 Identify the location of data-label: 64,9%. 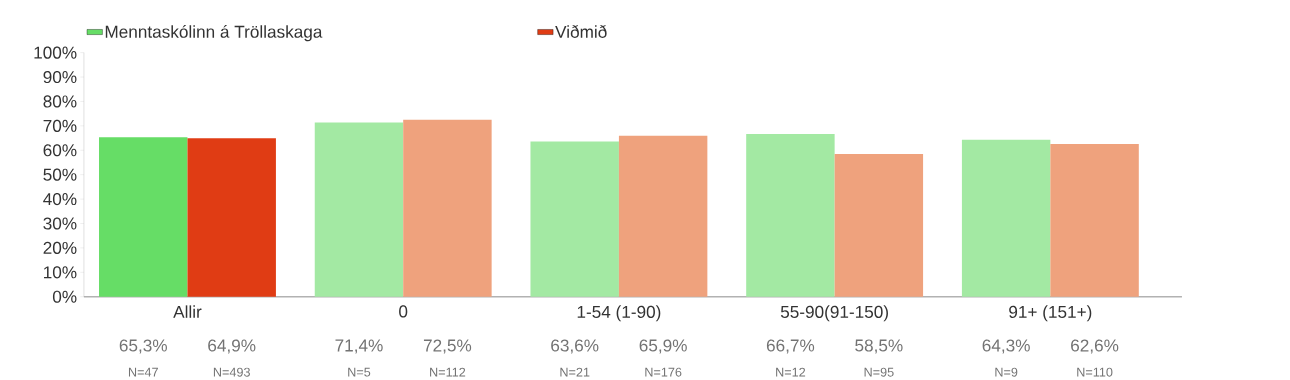
(232, 346).